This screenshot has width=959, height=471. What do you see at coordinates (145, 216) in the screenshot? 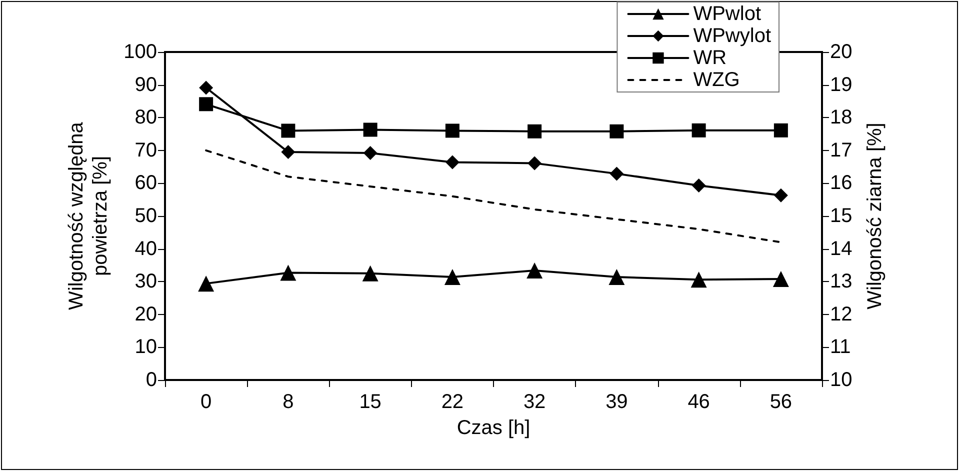
I see `y-tick-label: 50` at bounding box center [145, 216].